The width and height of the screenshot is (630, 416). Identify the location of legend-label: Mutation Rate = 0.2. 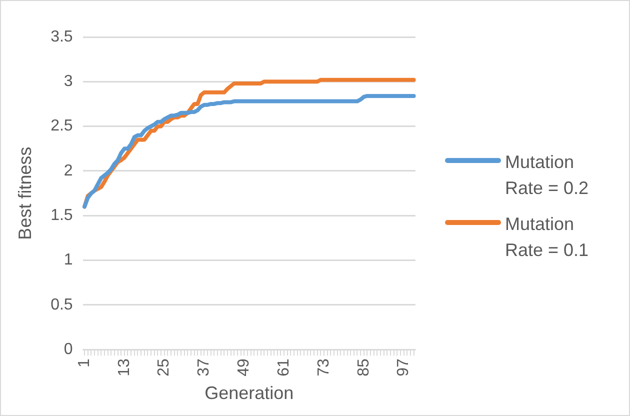
(547, 175).